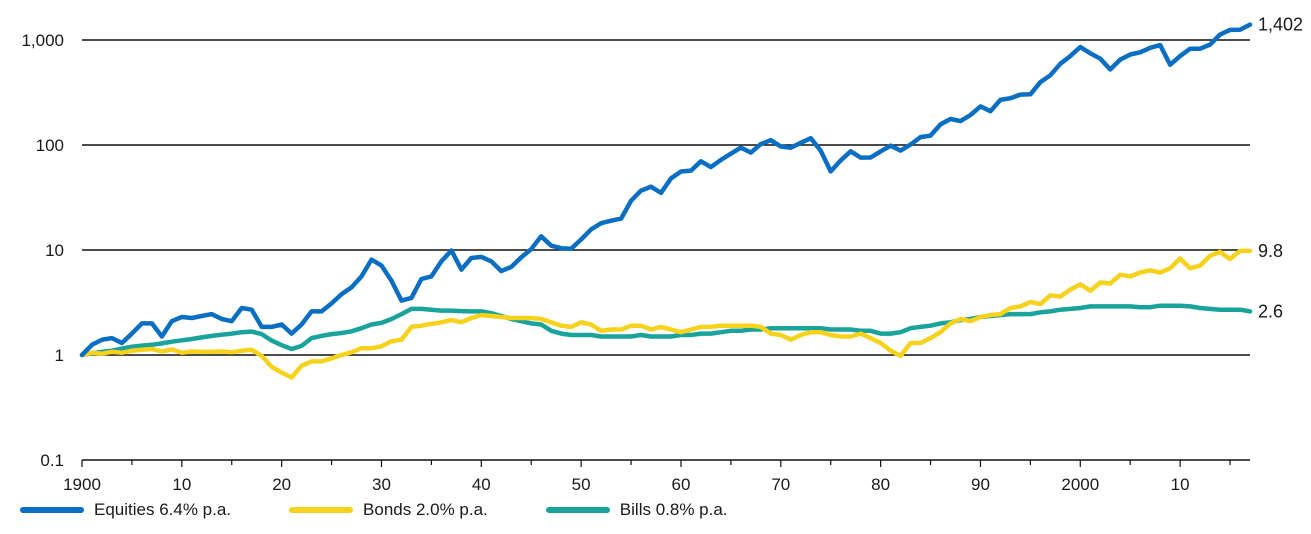 The width and height of the screenshot is (1311, 534). I want to click on y-axis: 1,000 100 10 1 0.1, so click(42, 250).